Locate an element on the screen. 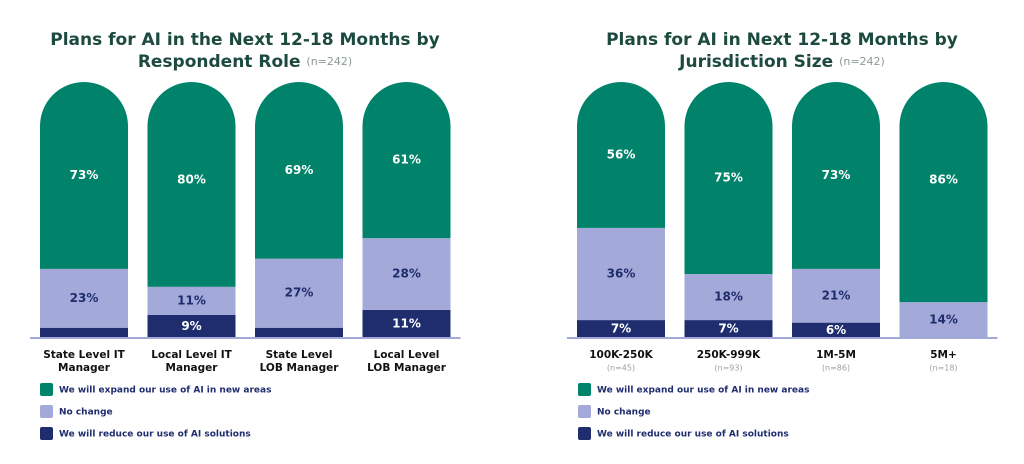 The image size is (1024, 464). chart-title: Respondent Role (n=242) is located at coordinates (245, 62).